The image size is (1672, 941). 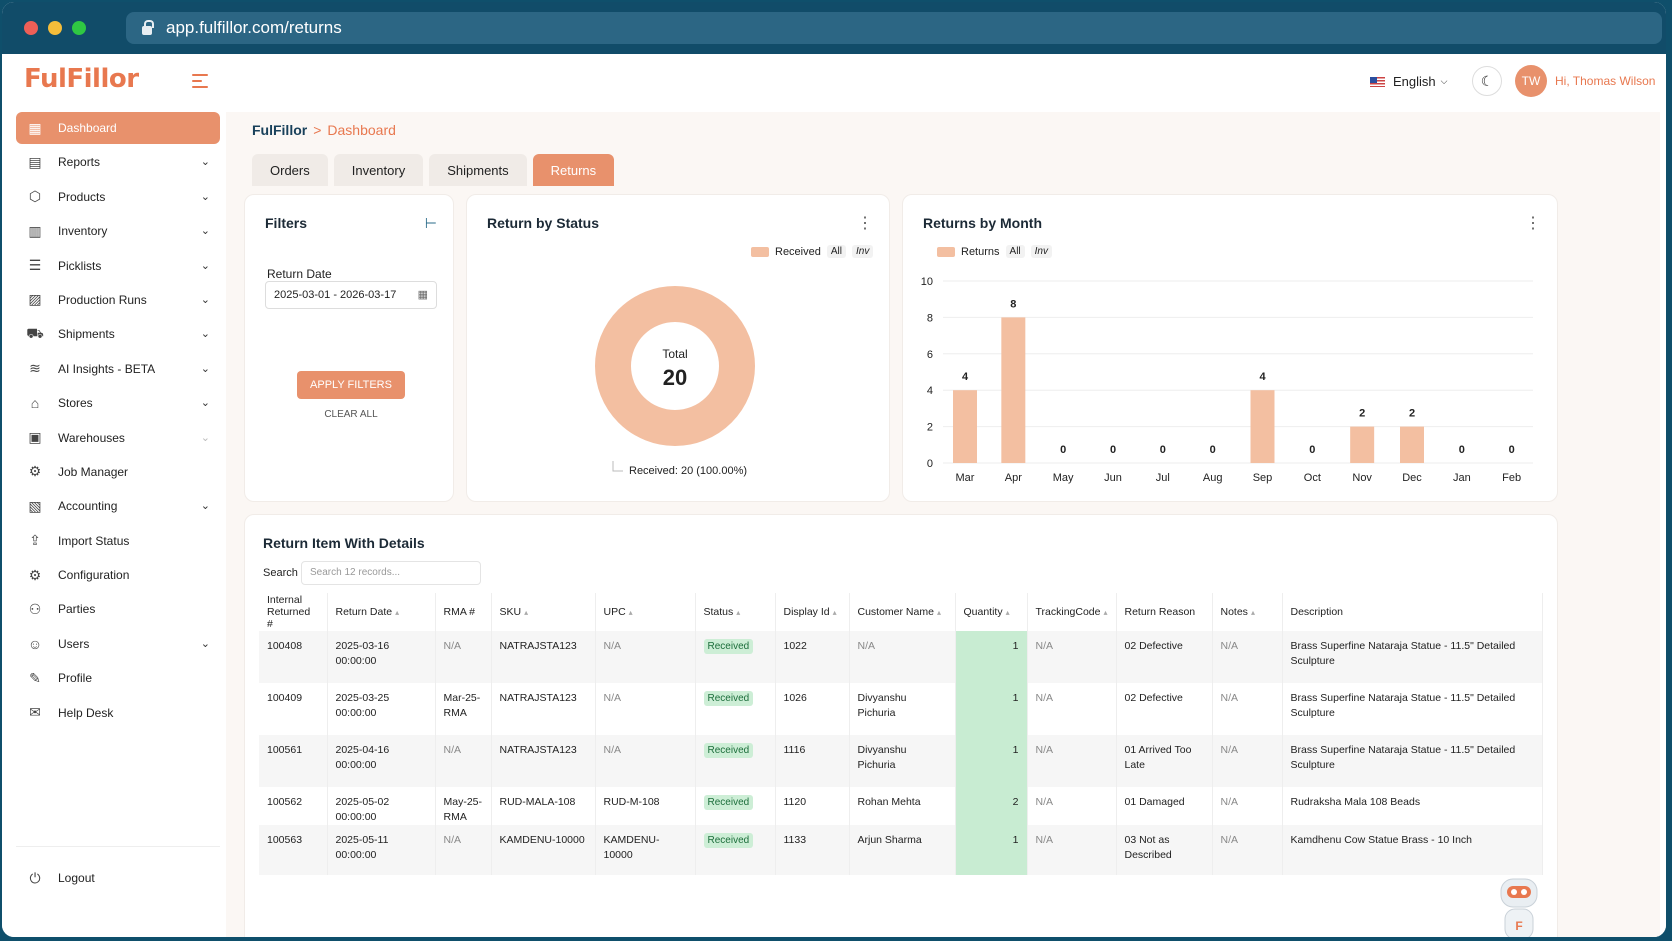 I want to click on address-bar: app.fulfillor.com/returns, so click(x=894, y=28).